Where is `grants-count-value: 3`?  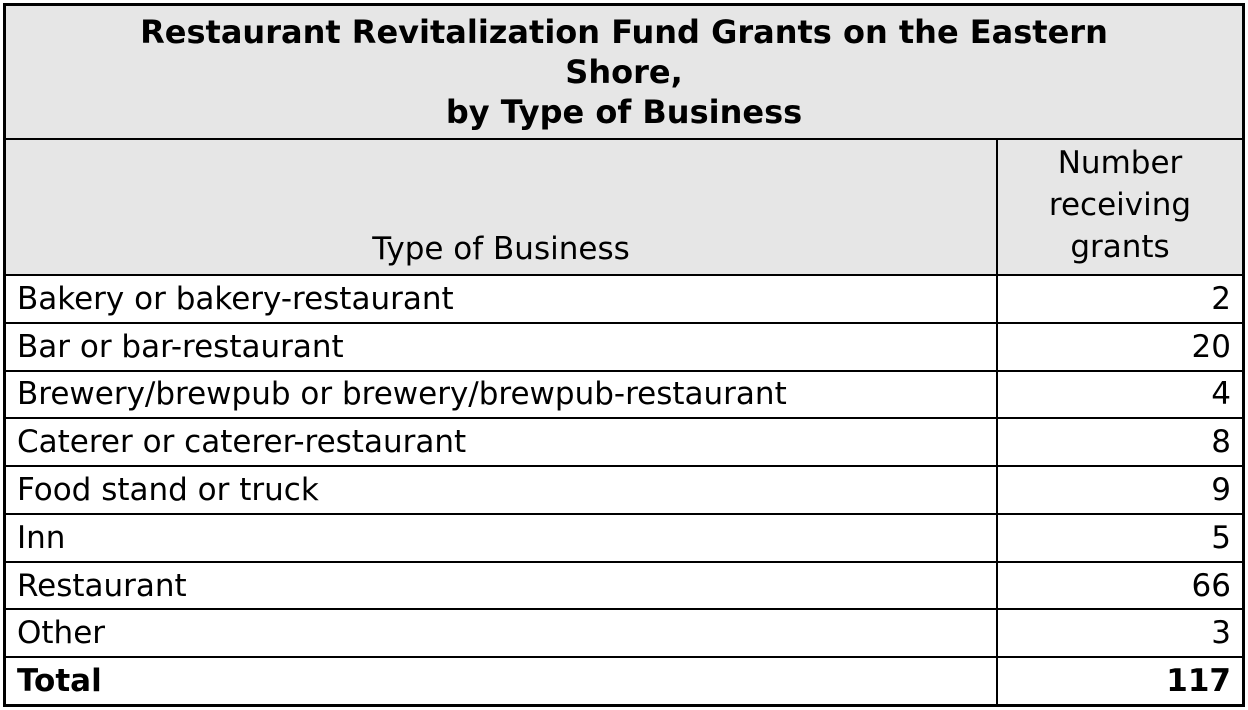
grants-count-value: 3 is located at coordinates (1221, 633).